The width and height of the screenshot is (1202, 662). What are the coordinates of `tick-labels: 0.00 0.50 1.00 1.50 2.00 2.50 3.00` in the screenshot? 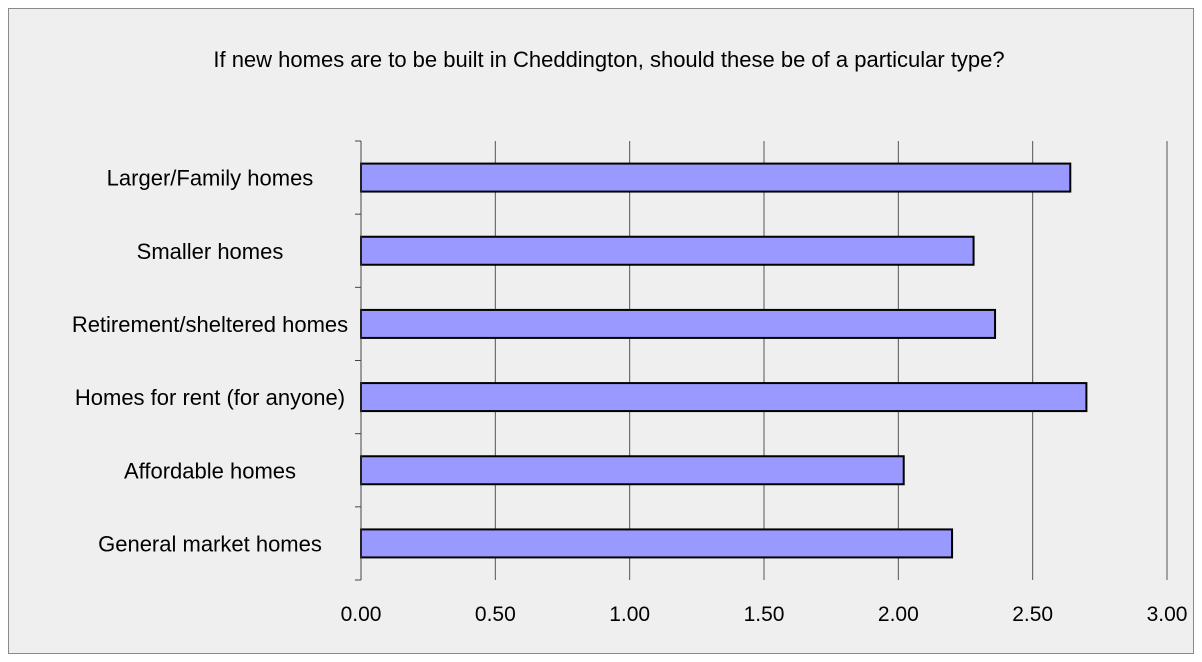 It's located at (764, 614).